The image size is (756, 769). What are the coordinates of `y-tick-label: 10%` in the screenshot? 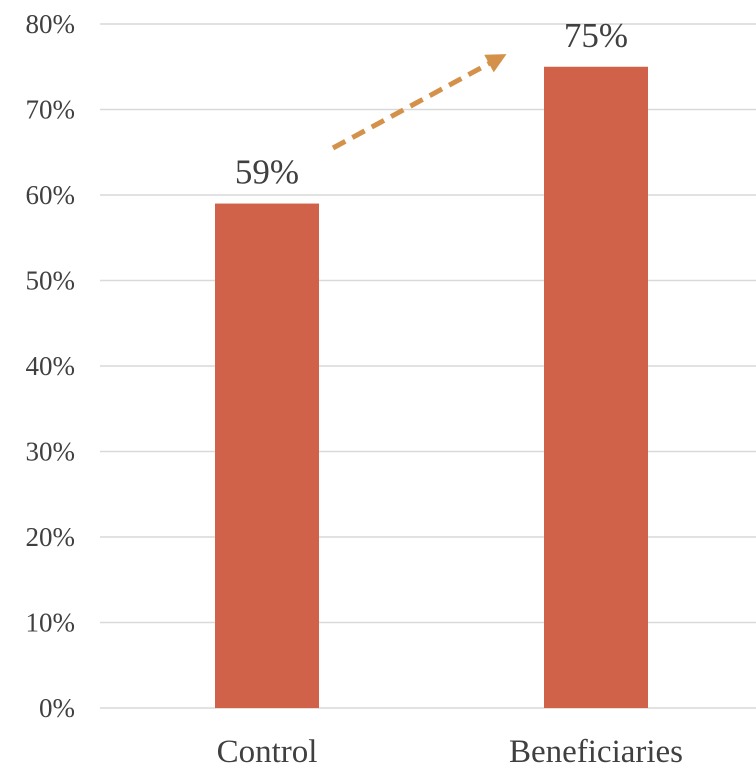 It's located at (51, 623).